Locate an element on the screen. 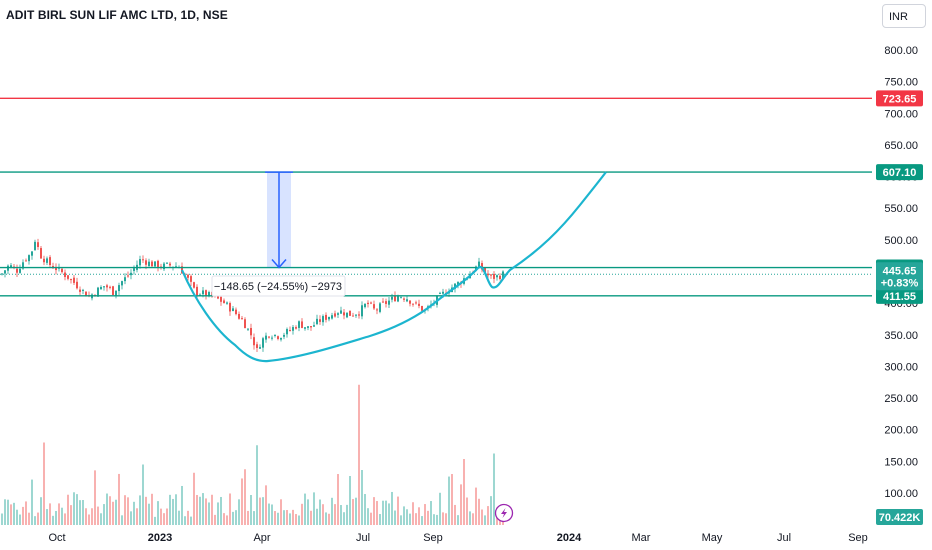 The image size is (932, 550). time-axis: Oct 2023 Apr Jul Sep 2024 Mar May Jul Sep is located at coordinates (457, 538).